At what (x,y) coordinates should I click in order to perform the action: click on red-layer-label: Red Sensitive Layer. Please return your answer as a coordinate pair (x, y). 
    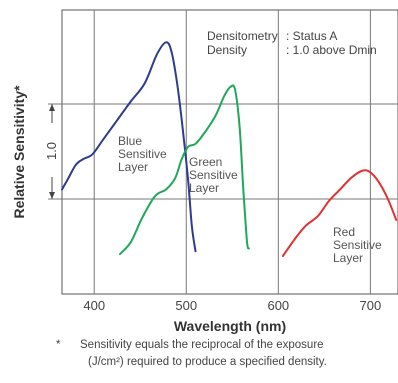
    Looking at the image, I should click on (357, 245).